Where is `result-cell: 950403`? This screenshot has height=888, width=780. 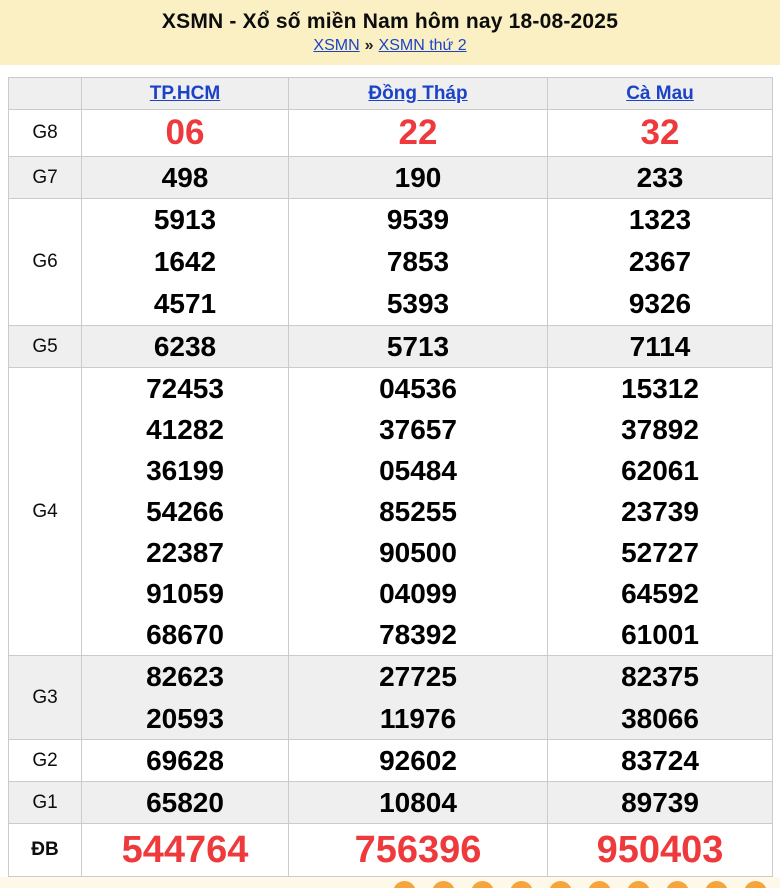
result-cell: 950403 is located at coordinates (660, 850).